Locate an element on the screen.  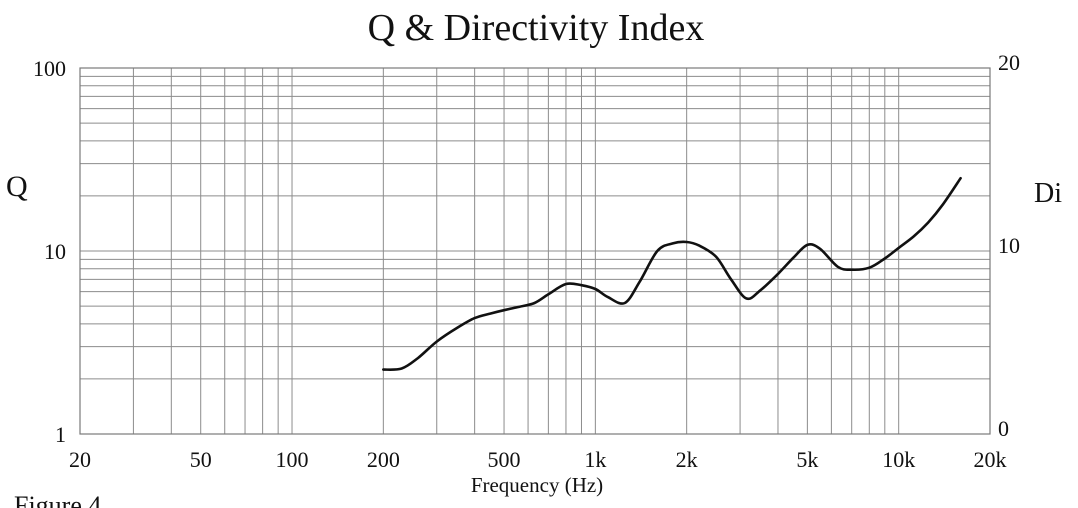
x-tick-label: 1k is located at coordinates (595, 459).